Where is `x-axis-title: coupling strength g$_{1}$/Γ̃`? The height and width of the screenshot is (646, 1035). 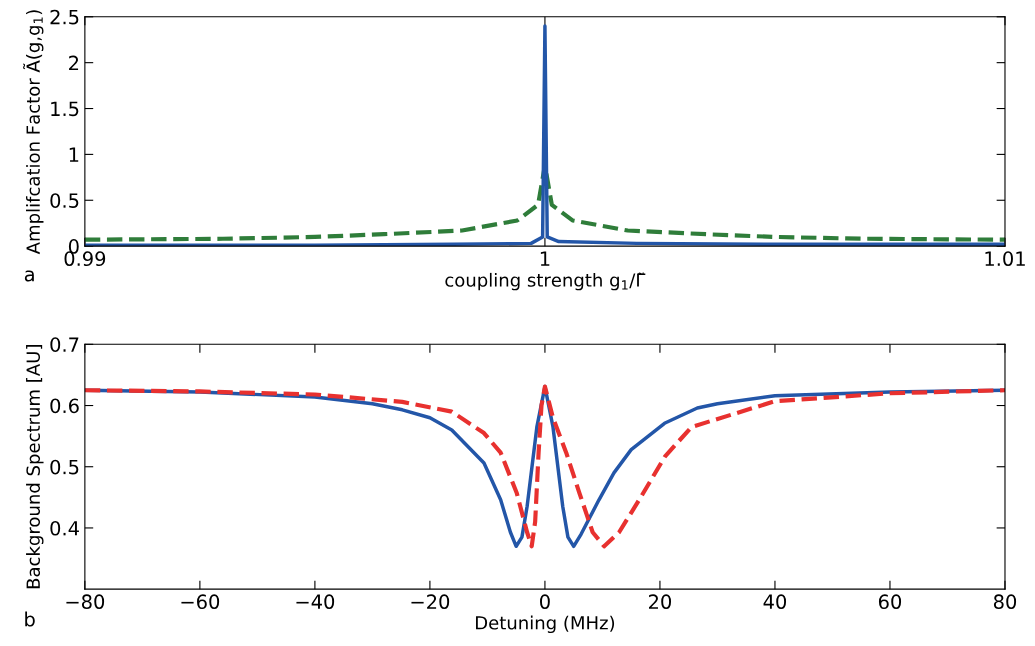 x-axis-title: coupling strength g$_{1}$/Γ̃ is located at coordinates (545, 281).